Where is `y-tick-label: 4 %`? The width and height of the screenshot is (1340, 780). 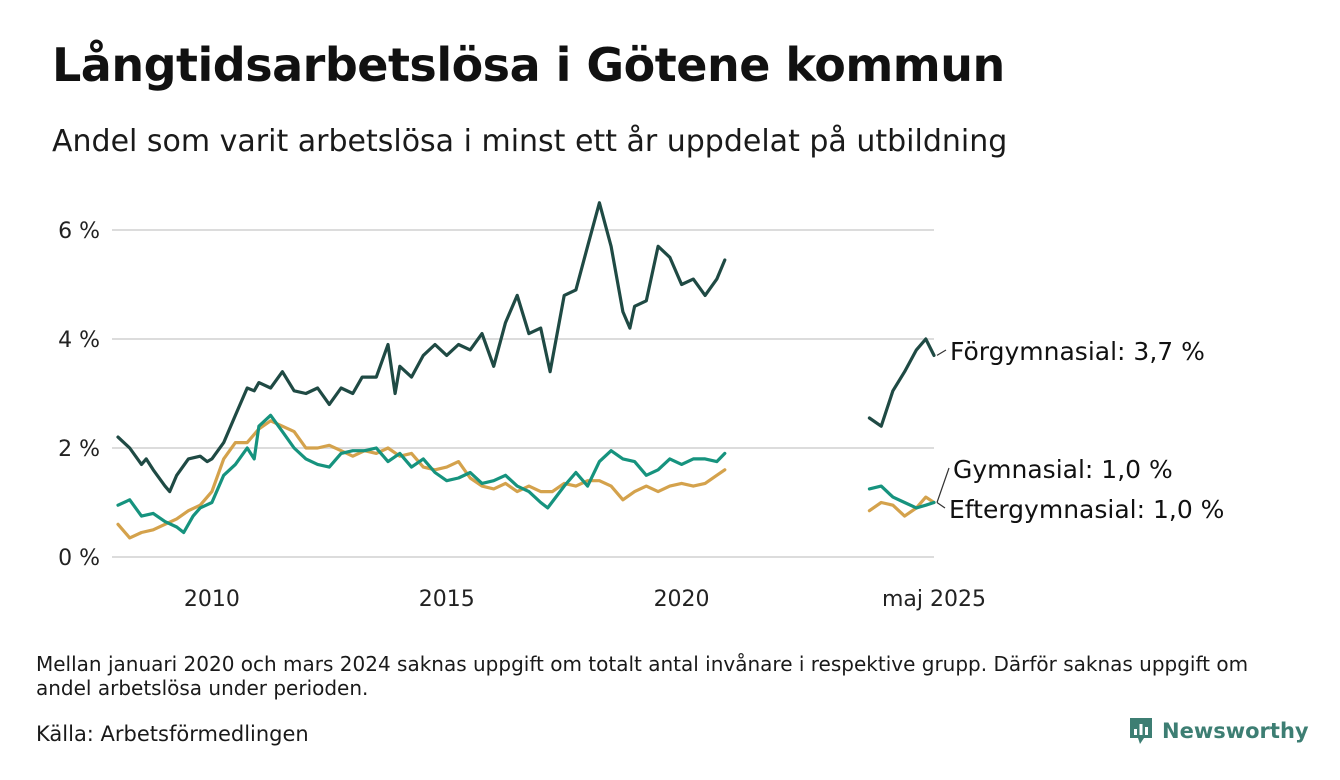 y-tick-label: 4 % is located at coordinates (79, 340).